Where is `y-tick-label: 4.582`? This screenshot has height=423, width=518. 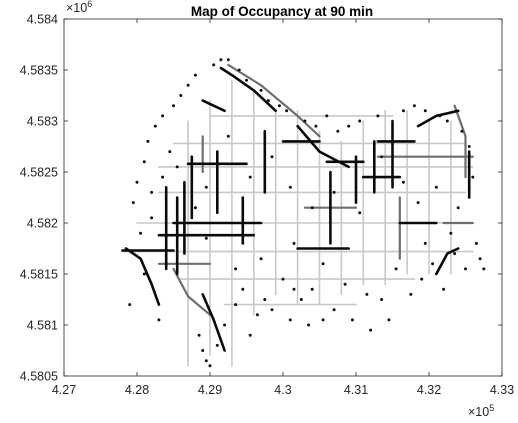 y-tick-label: 4.582 is located at coordinates (42, 224).